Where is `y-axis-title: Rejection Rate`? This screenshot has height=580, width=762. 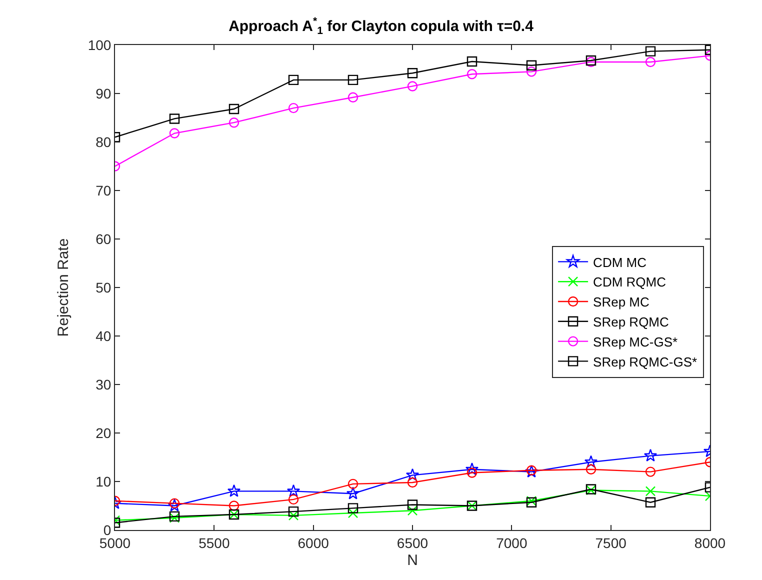 y-axis-title: Rejection Rate is located at coordinates (63, 287).